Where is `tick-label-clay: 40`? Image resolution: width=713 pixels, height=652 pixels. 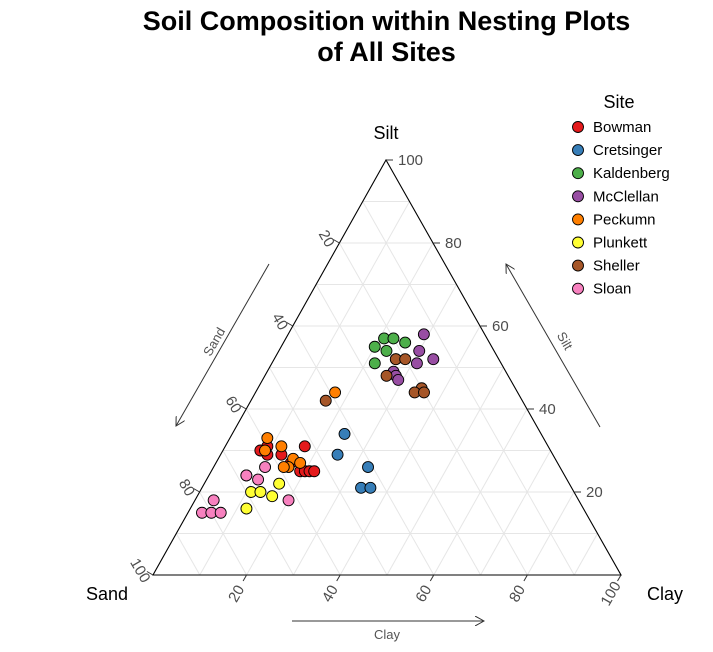 tick-label-clay: 40 is located at coordinates (330, 593).